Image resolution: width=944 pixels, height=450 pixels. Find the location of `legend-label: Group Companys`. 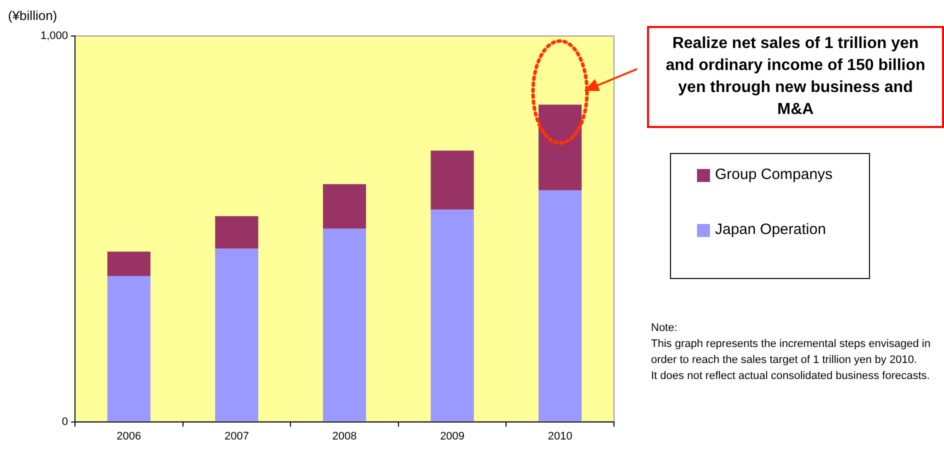

legend-label: Group Companys is located at coordinates (774, 174).